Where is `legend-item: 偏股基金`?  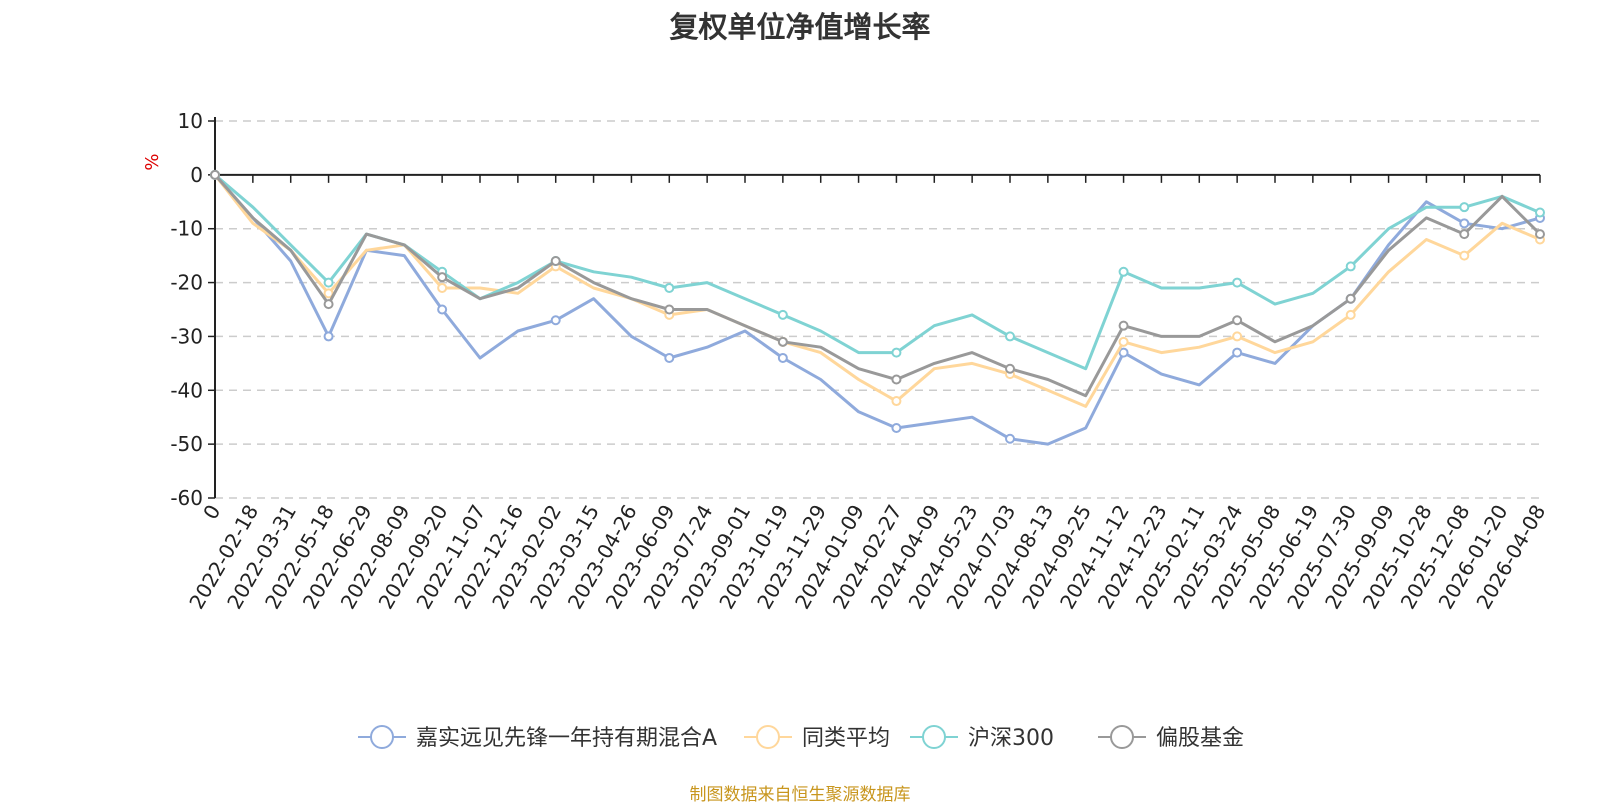 legend-item: 偏股基金 is located at coordinates (1171, 738).